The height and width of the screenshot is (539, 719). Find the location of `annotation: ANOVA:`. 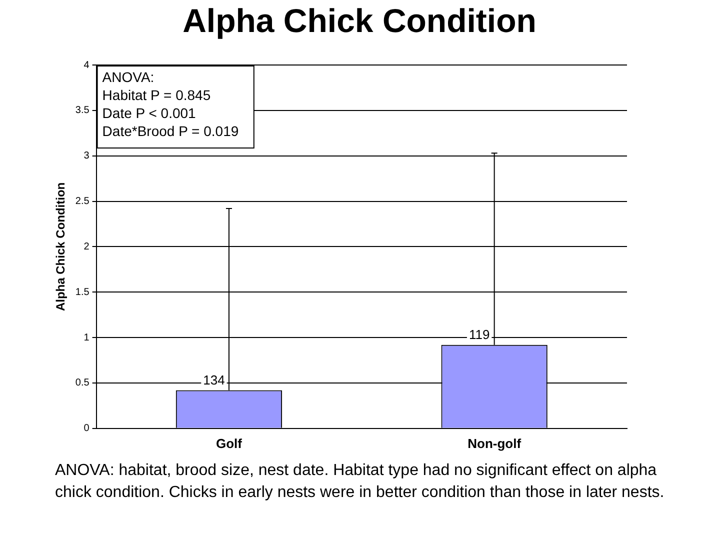

annotation: ANOVA: is located at coordinates (128, 76).